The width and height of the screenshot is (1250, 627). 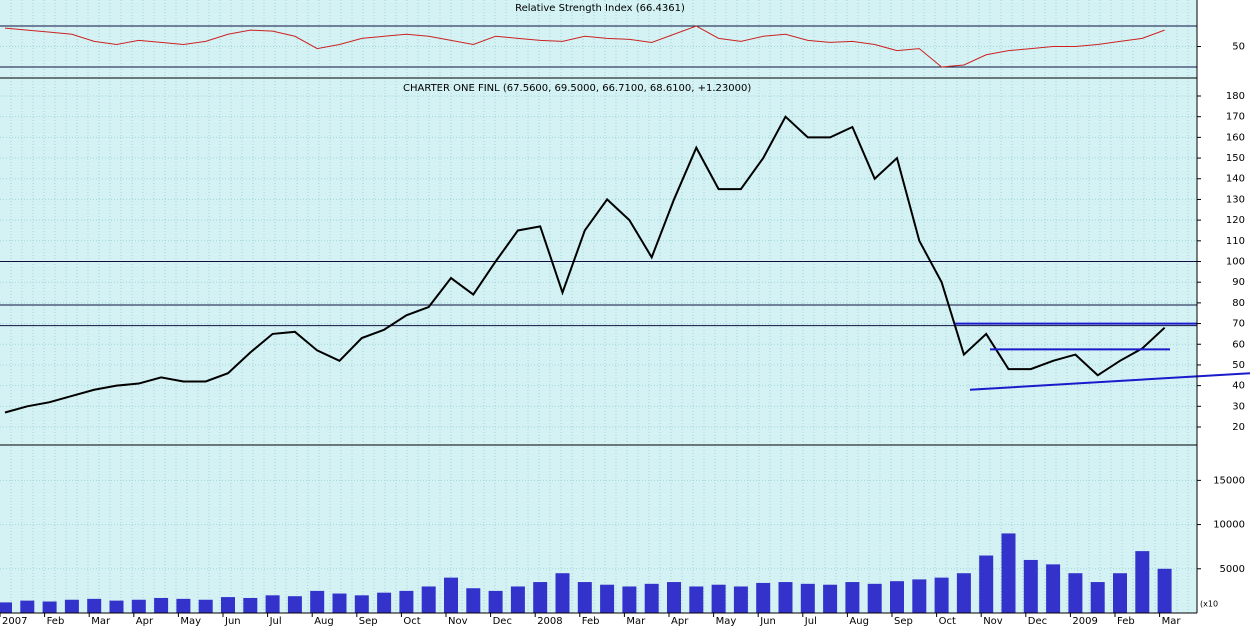 What do you see at coordinates (1235, 199) in the screenshot?
I see `y-tick-label: 130` at bounding box center [1235, 199].